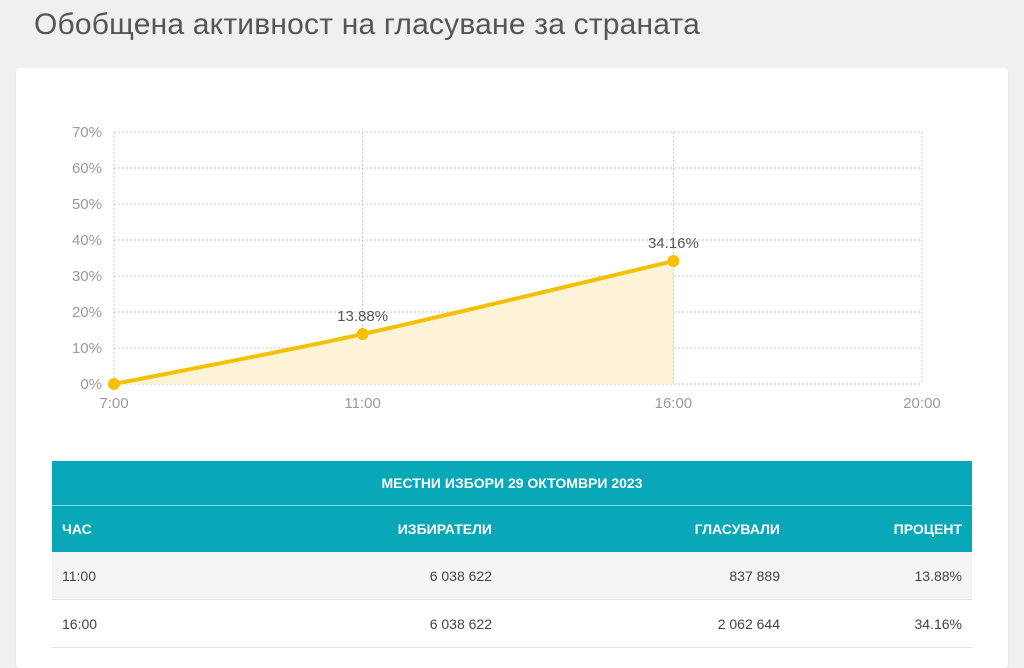 This screenshot has width=1024, height=668. What do you see at coordinates (362, 316) in the screenshot?
I see `data-label: 13.88%` at bounding box center [362, 316].